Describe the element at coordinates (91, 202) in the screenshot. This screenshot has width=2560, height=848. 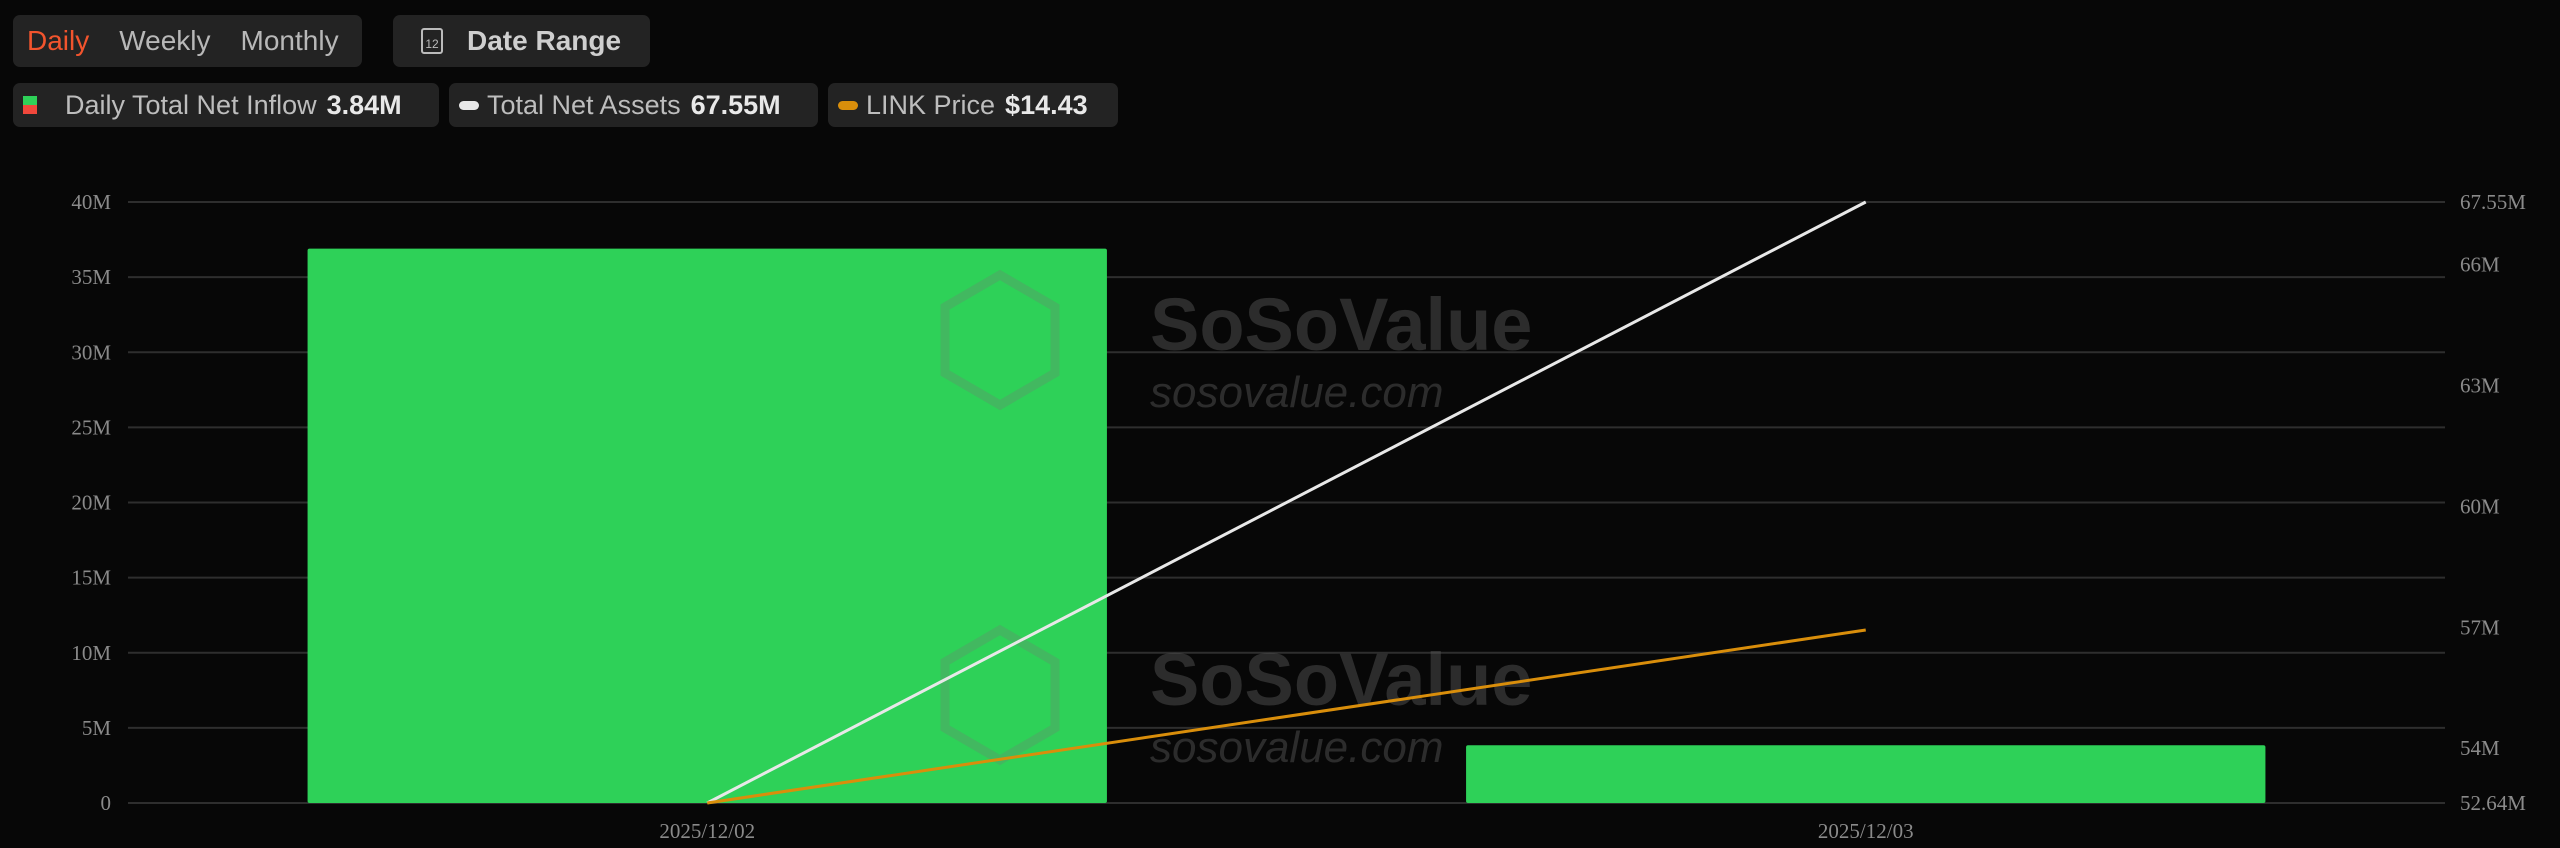
I see `left-axis-tick: 40M` at that location.